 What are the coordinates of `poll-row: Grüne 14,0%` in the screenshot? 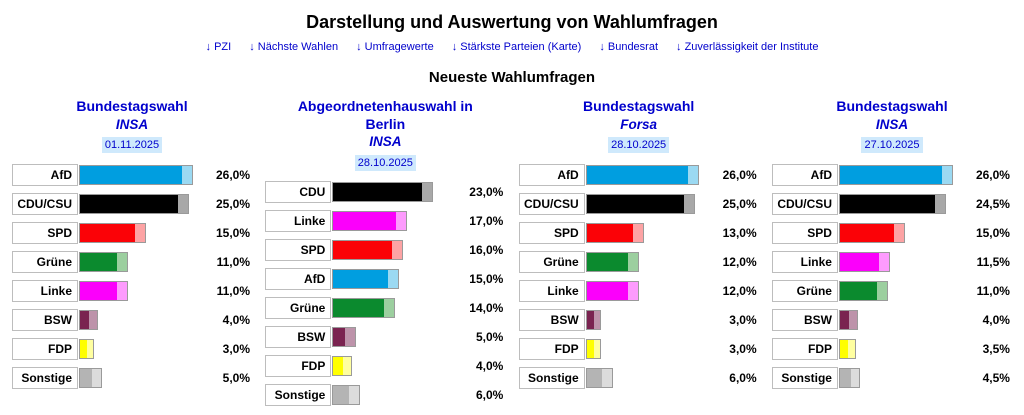 It's located at (385, 308).